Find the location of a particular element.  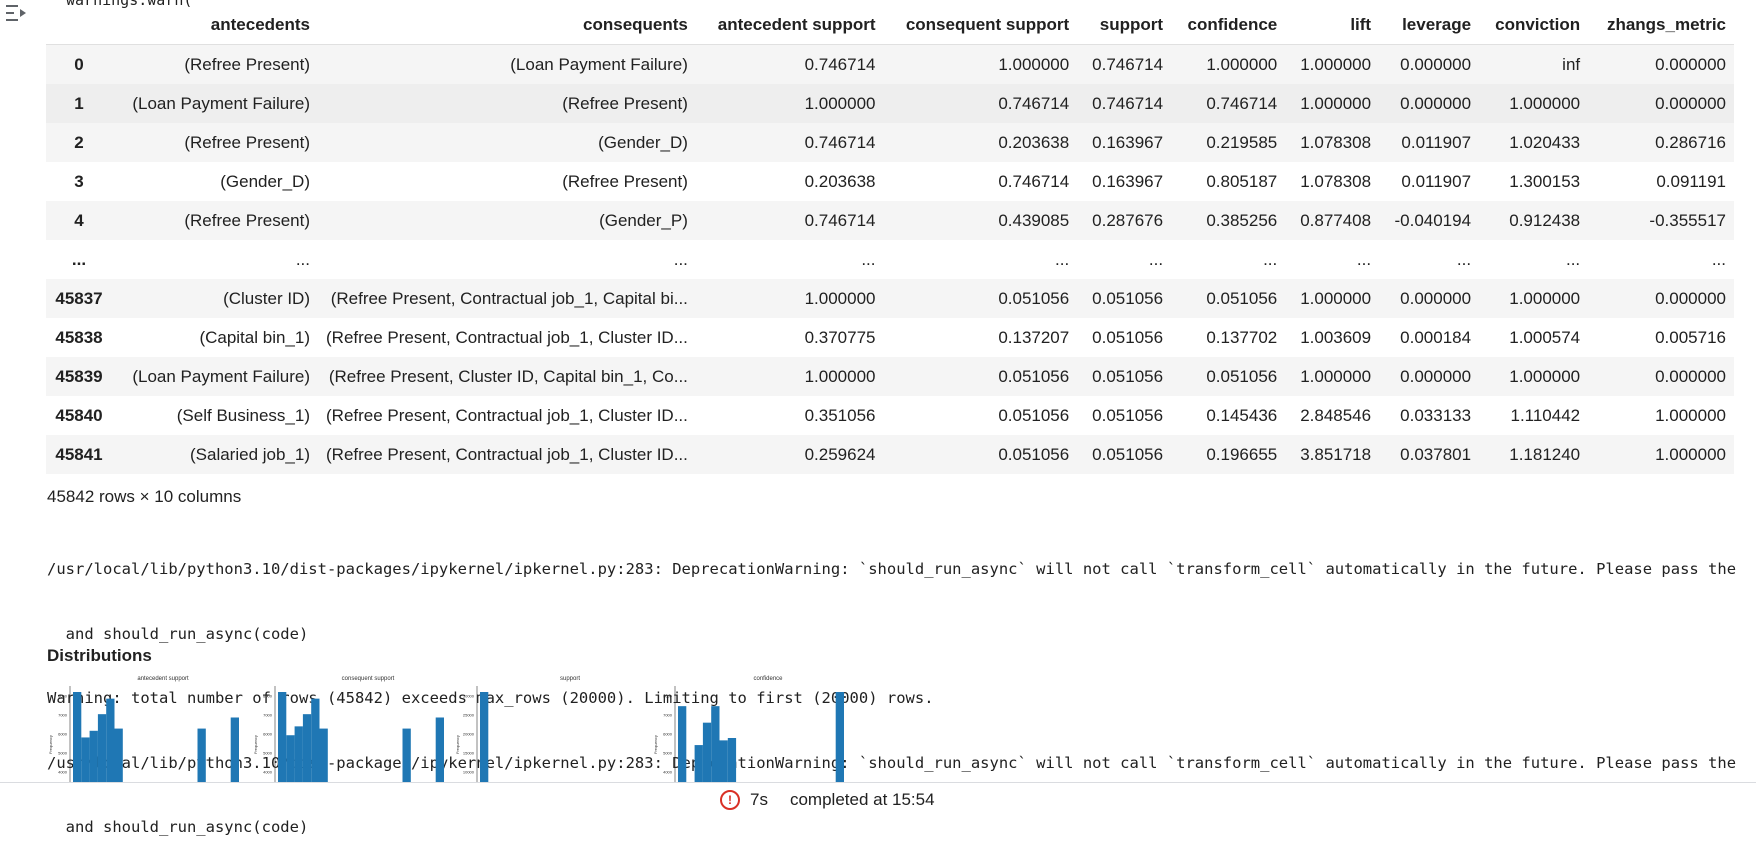

stderr-line: and should_run_async(code) is located at coordinates (178, 827).